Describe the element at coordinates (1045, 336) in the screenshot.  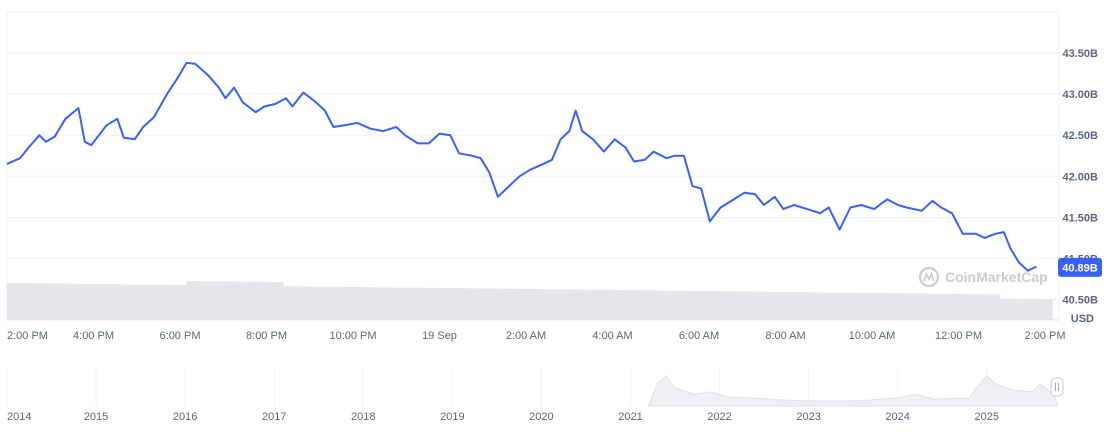
I see `x-tick-label: 2:00 PM` at that location.